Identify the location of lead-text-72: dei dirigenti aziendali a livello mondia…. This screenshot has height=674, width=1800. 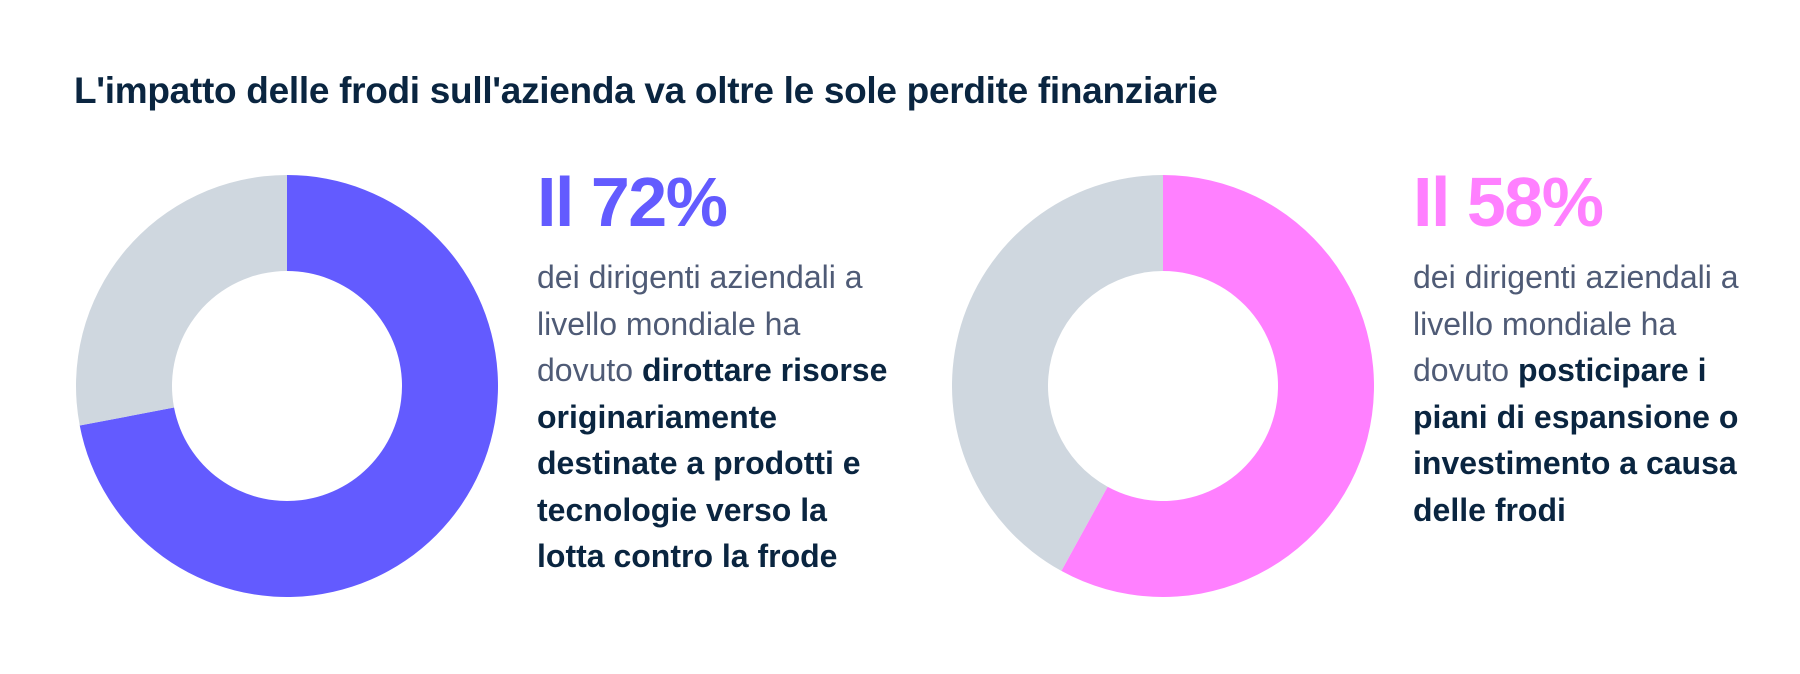
(700, 323).